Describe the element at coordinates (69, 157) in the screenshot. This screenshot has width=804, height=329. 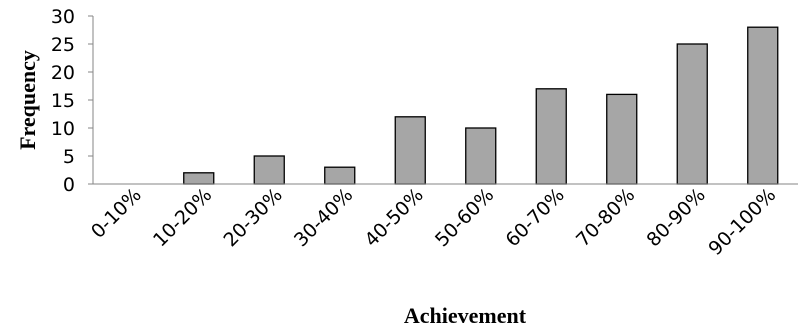
I see `y-tick-label: 5` at that location.